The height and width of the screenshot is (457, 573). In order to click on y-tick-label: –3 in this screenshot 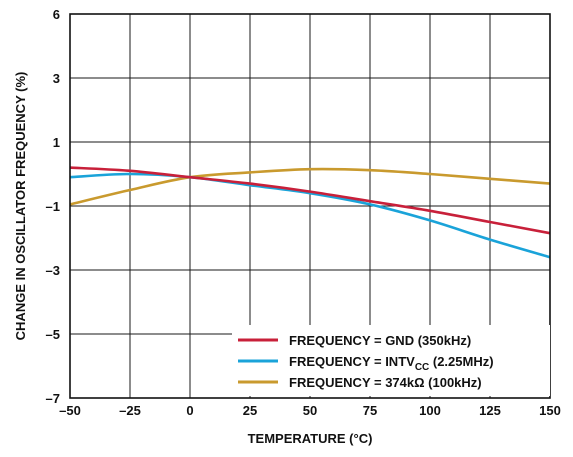, I will do `click(53, 270)`.